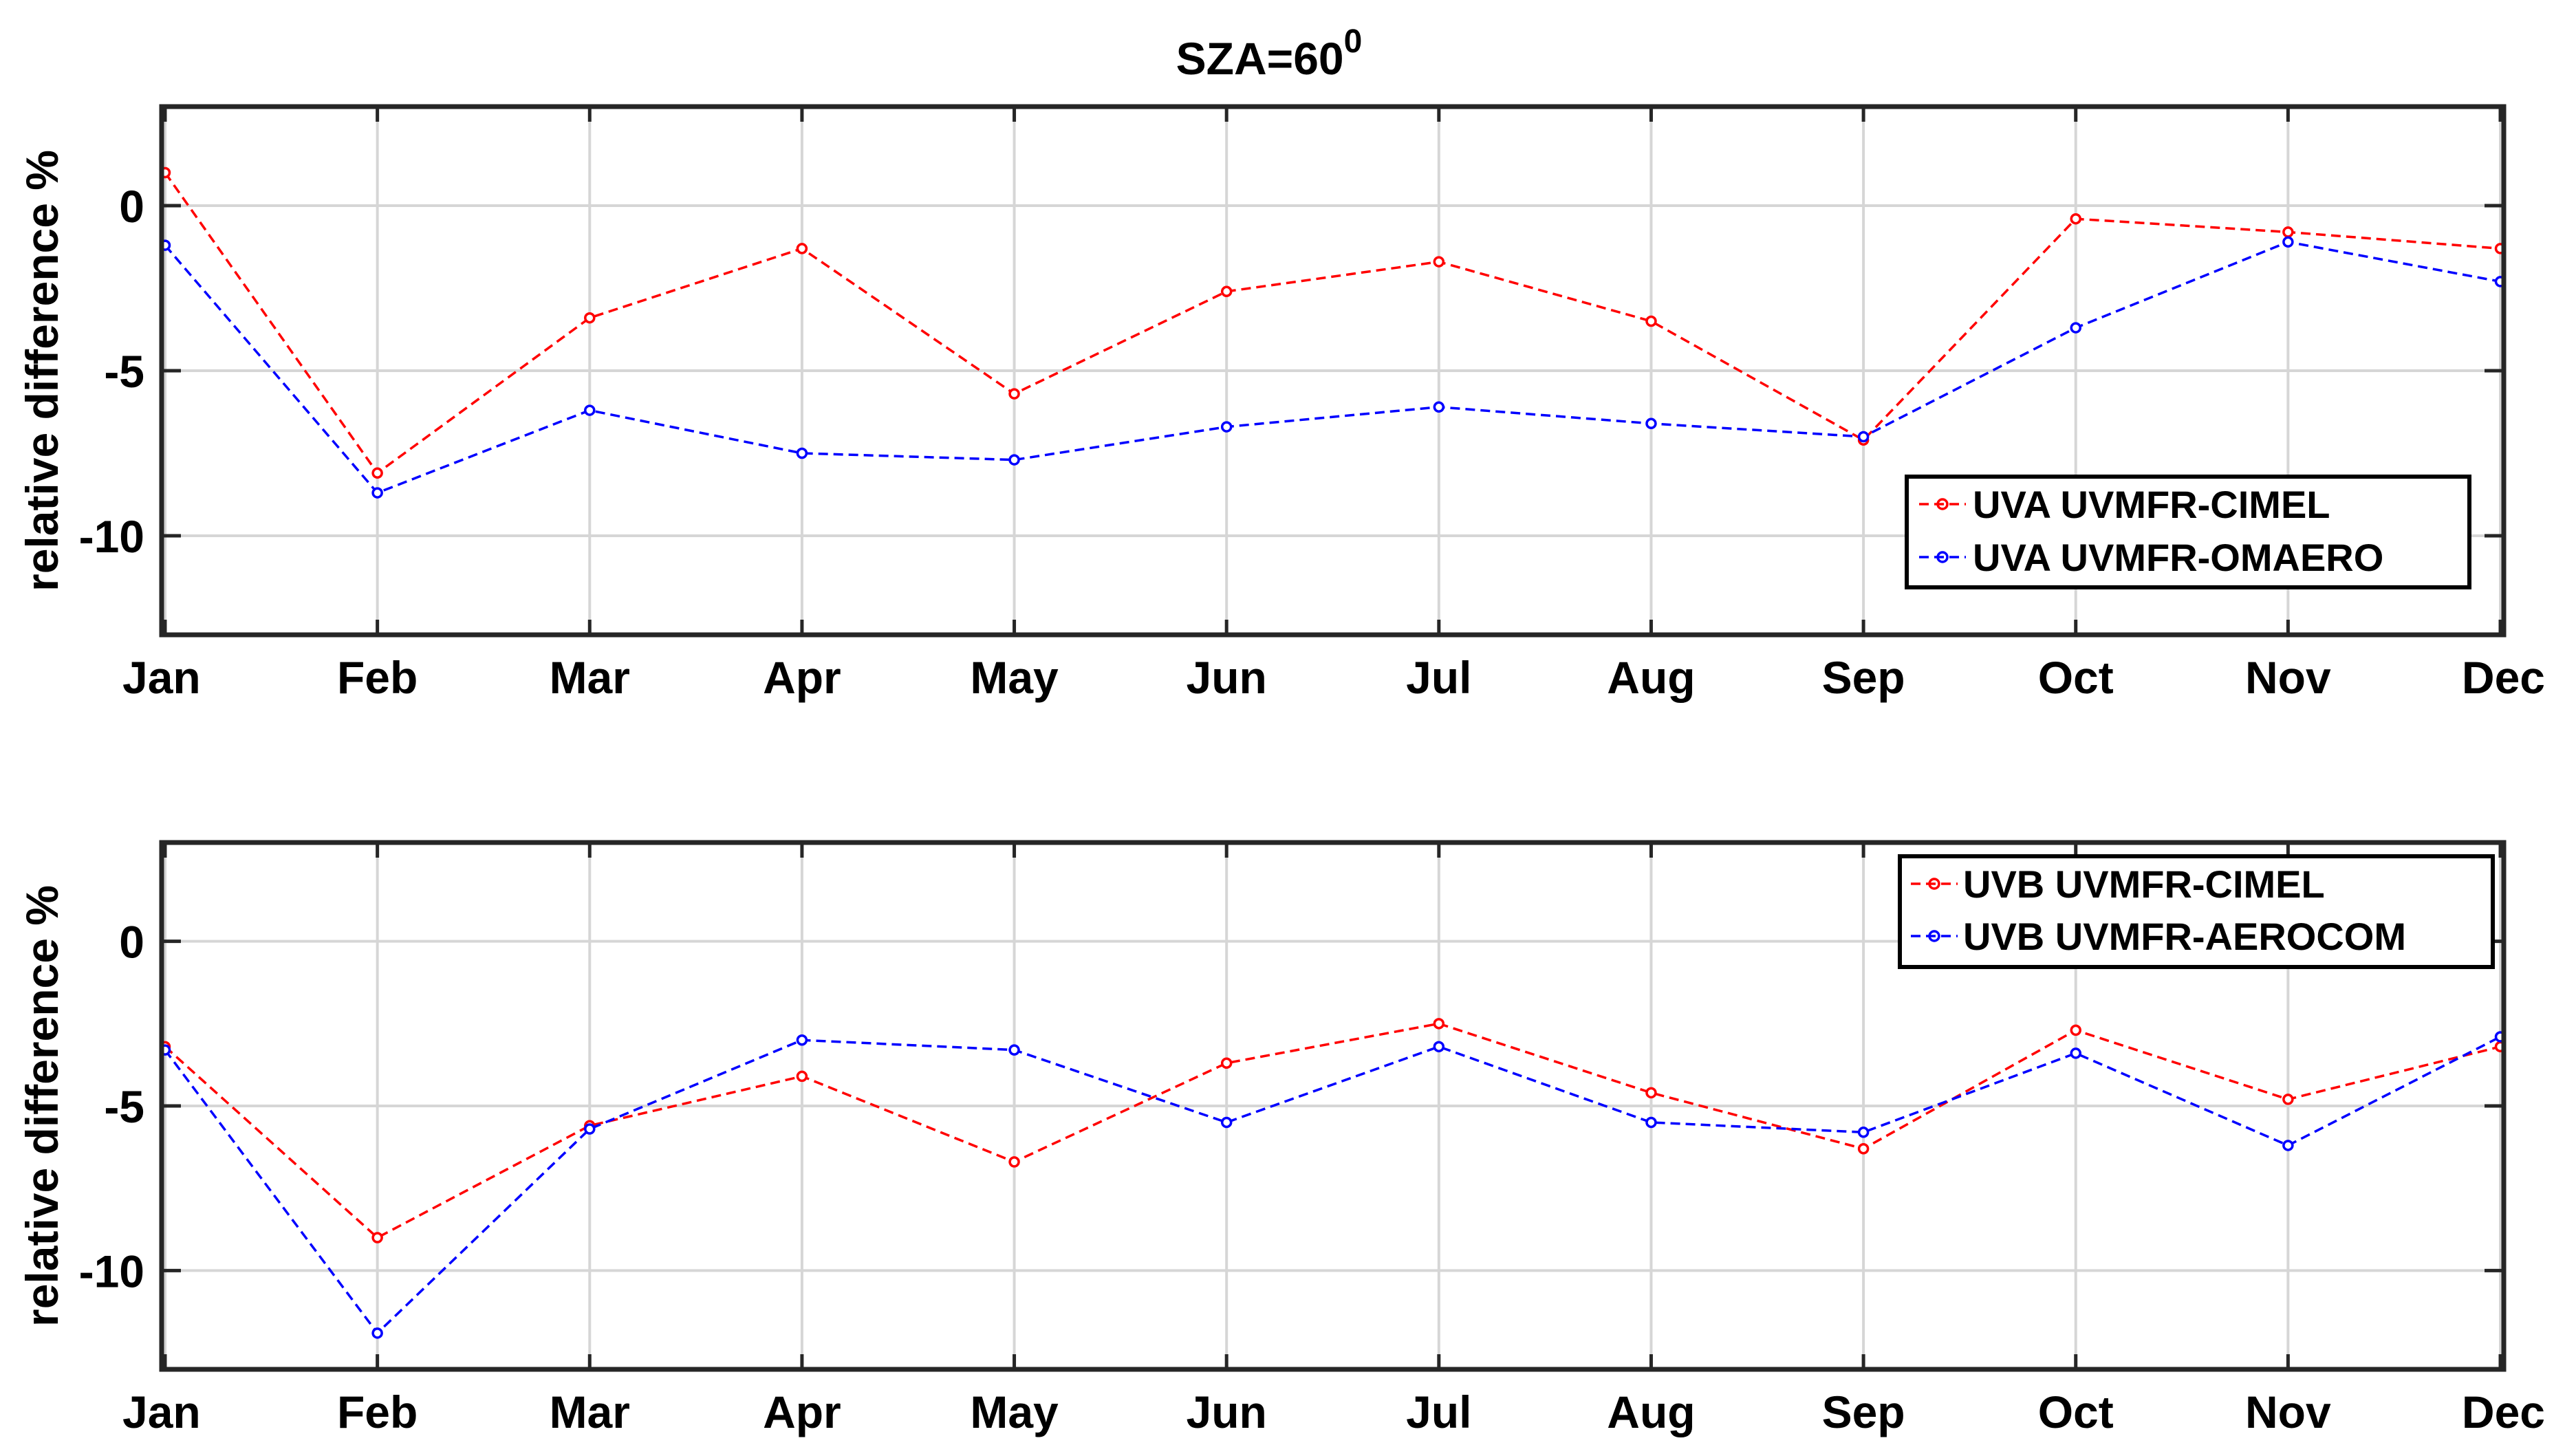  Describe the element at coordinates (590, 1129) in the screenshot. I see `uvb-data-point-mar` at that location.